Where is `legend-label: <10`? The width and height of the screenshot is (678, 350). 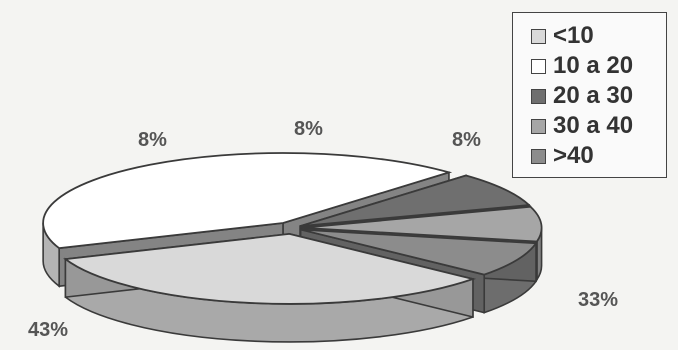 legend-label: <10 is located at coordinates (573, 35).